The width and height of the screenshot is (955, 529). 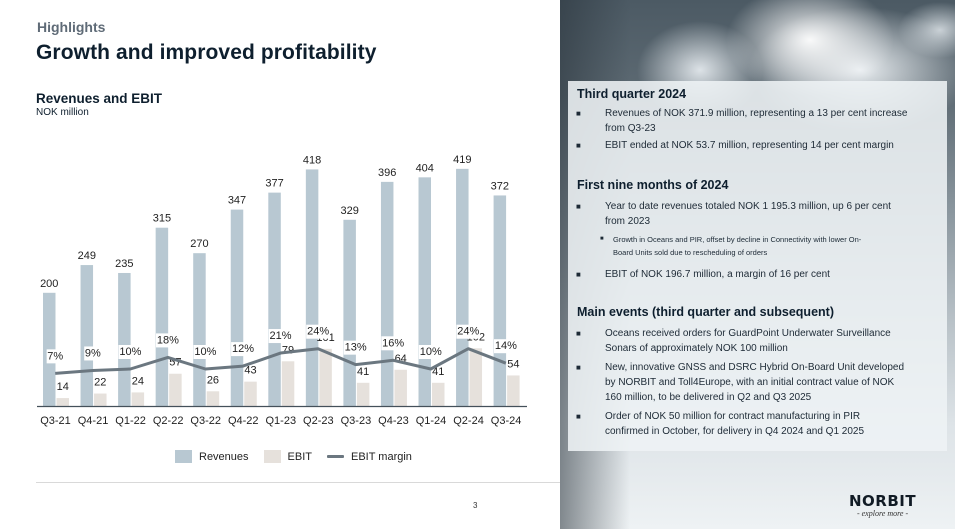 What do you see at coordinates (199, 244) in the screenshot?
I see `data-label-revenues: 270` at bounding box center [199, 244].